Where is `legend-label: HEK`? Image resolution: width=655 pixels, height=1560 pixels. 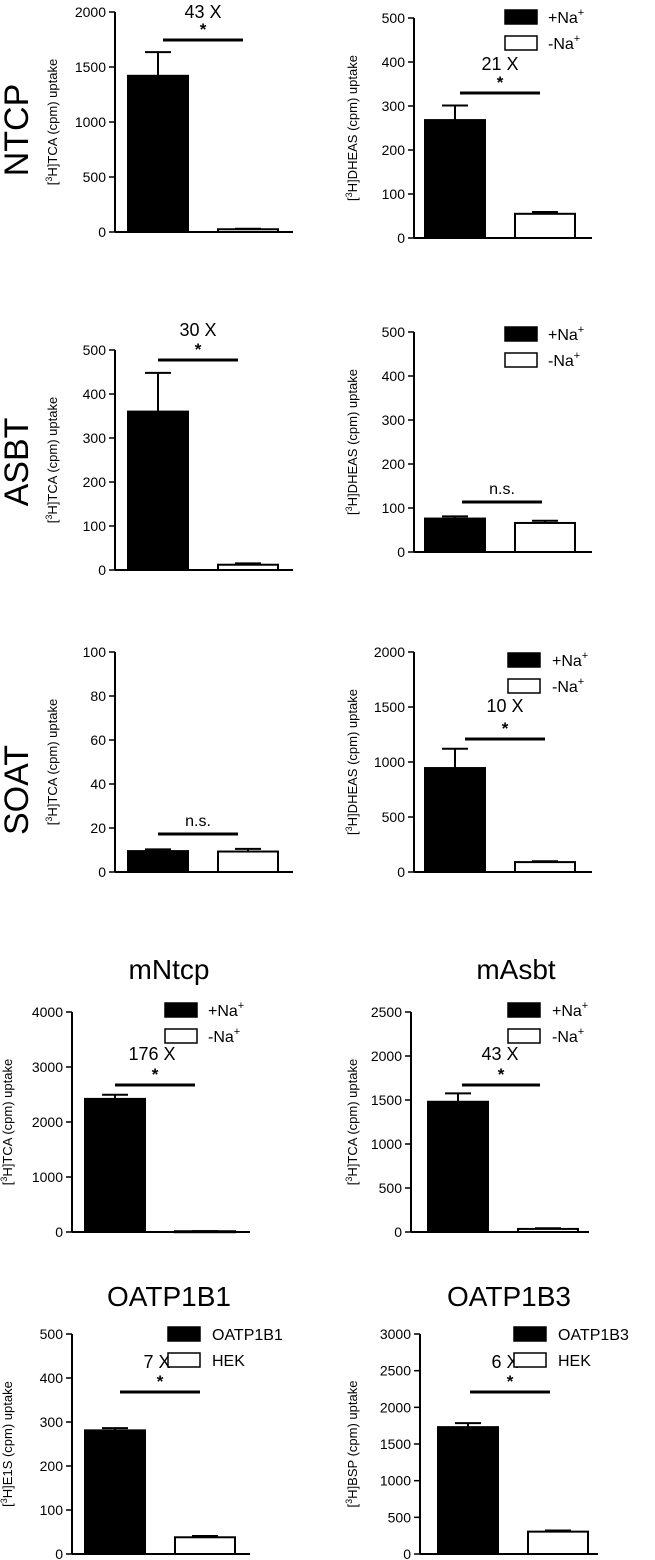
legend-label: HEK is located at coordinates (574, 1361).